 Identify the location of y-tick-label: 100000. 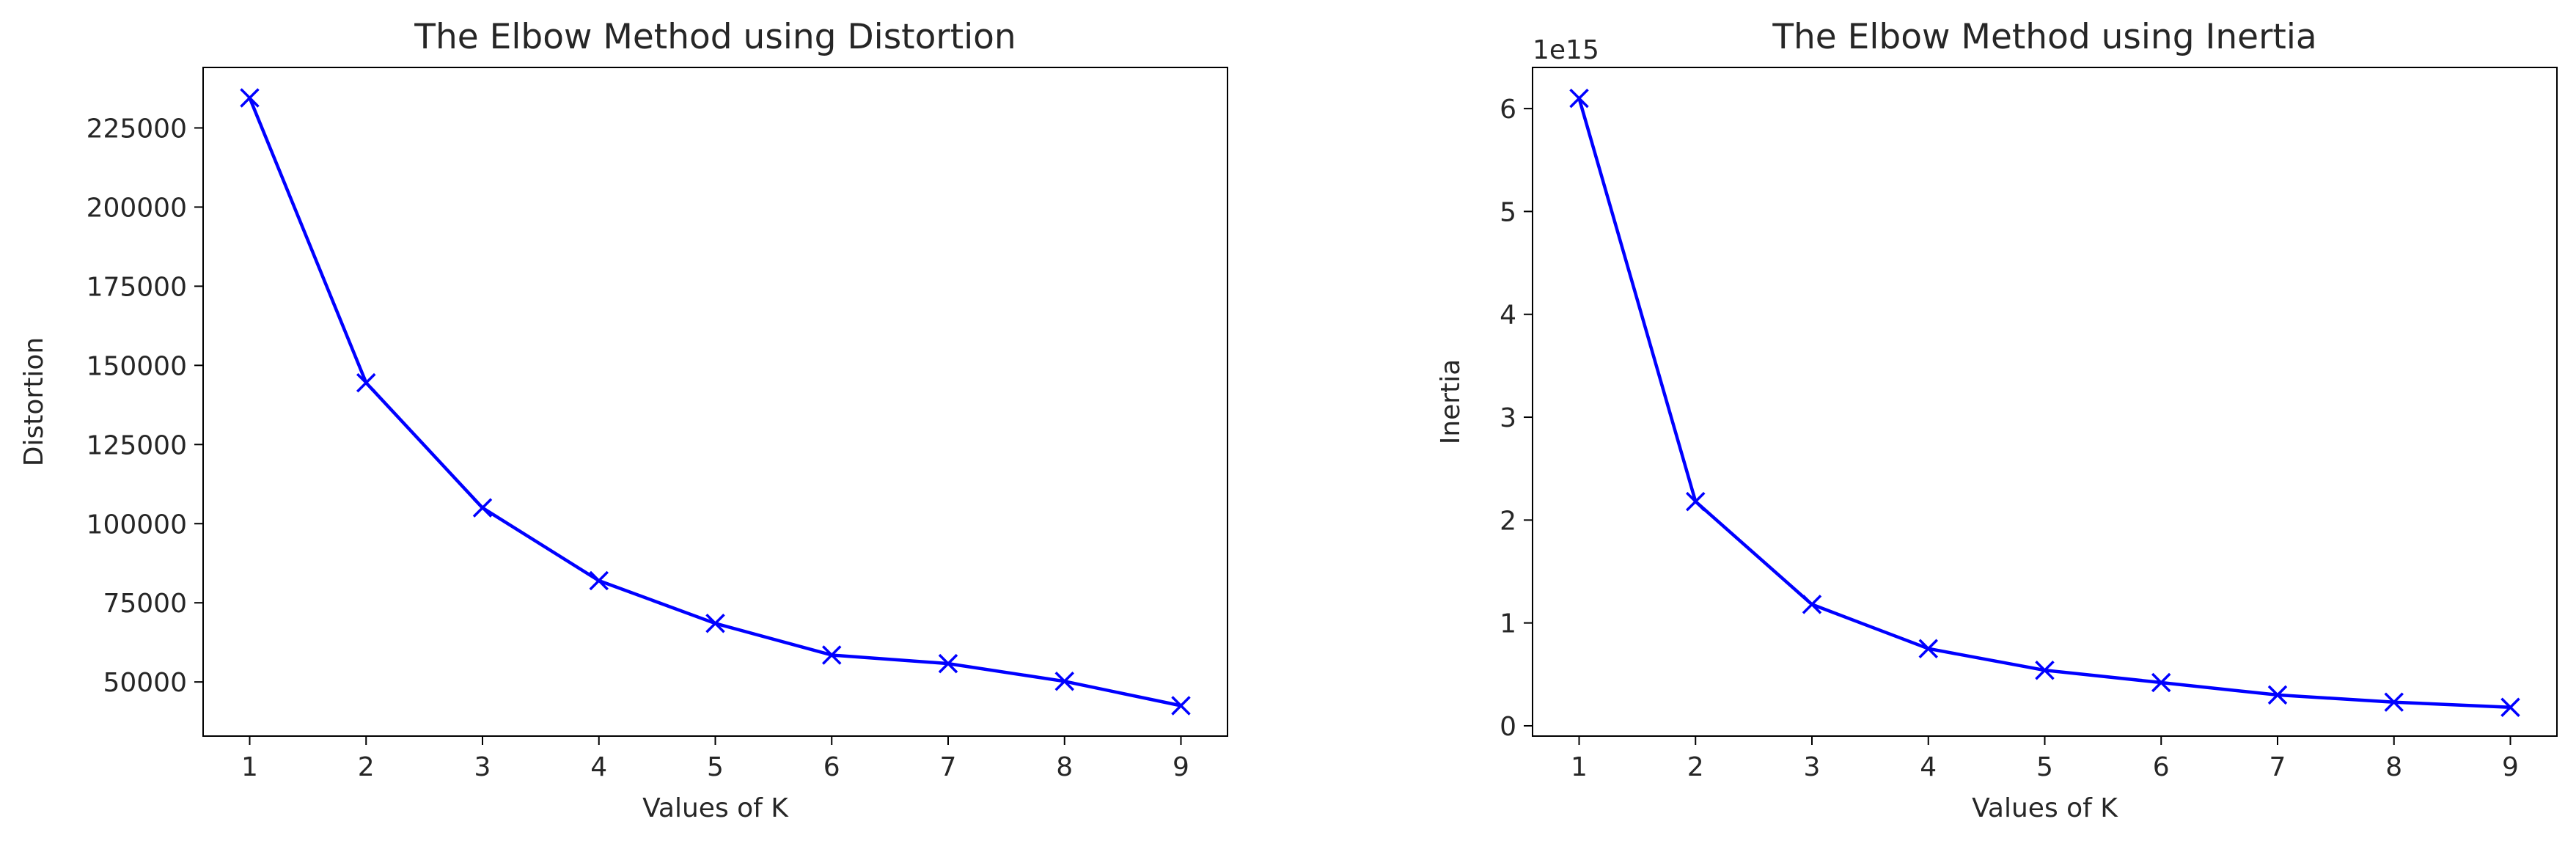
(137, 525).